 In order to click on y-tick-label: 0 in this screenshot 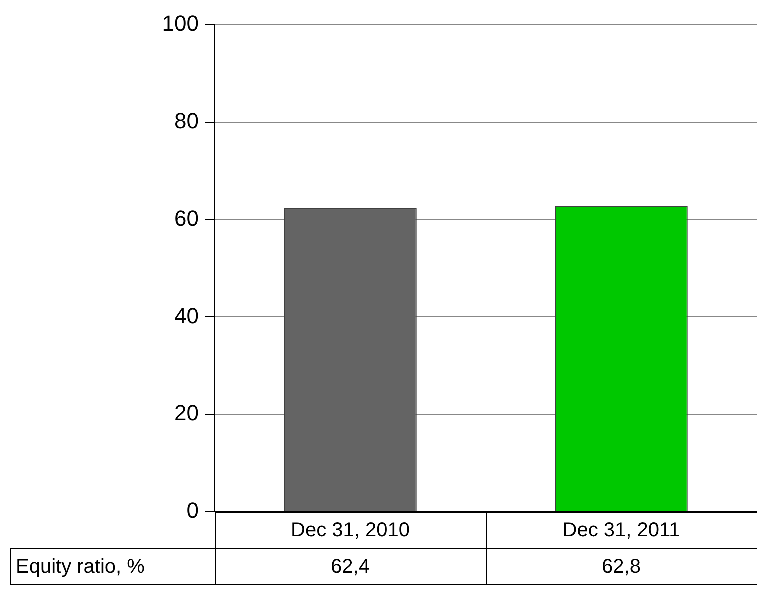, I will do `click(192, 511)`.